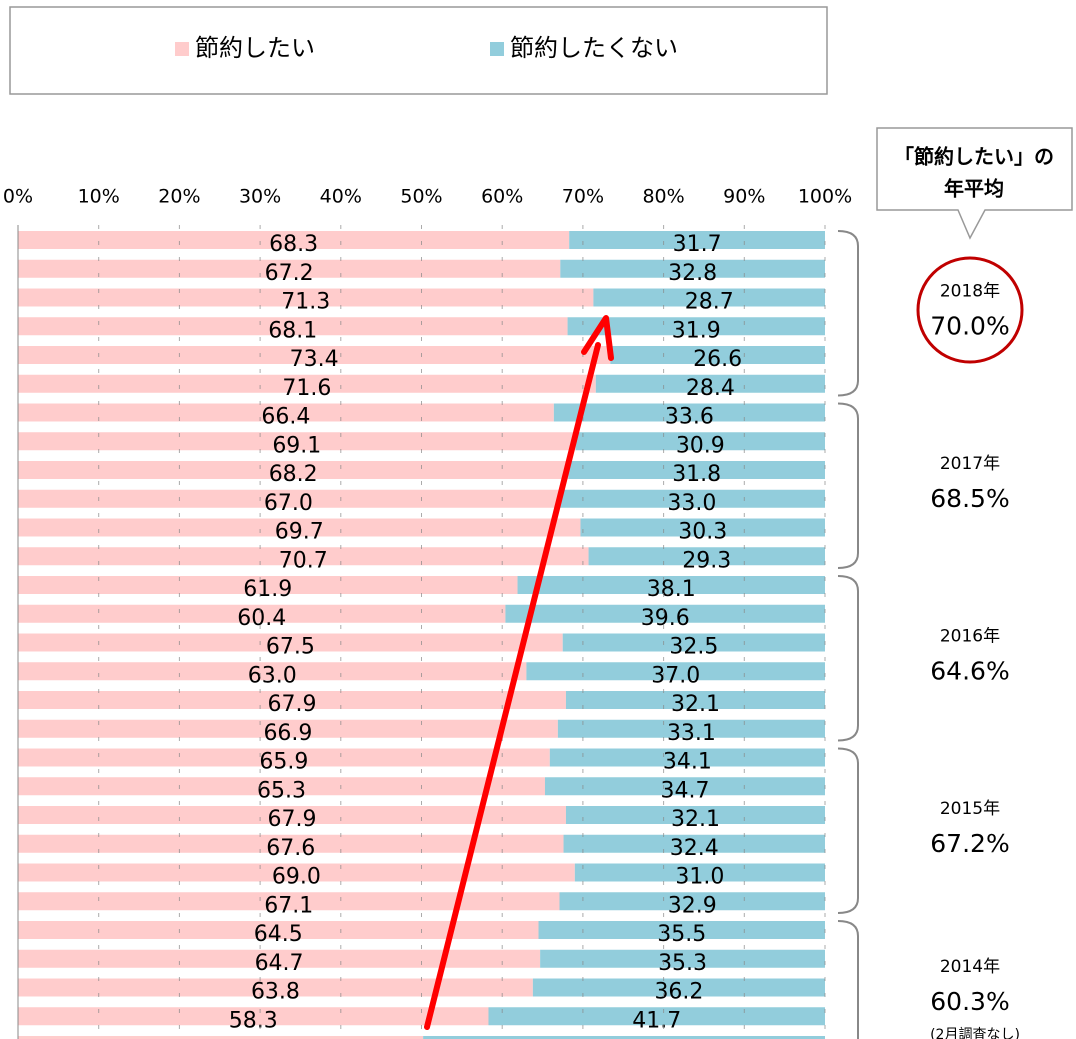 Image resolution: width=1076 pixels, height=1039 pixels. I want to click on x-tick-label: 0%, so click(18, 197).